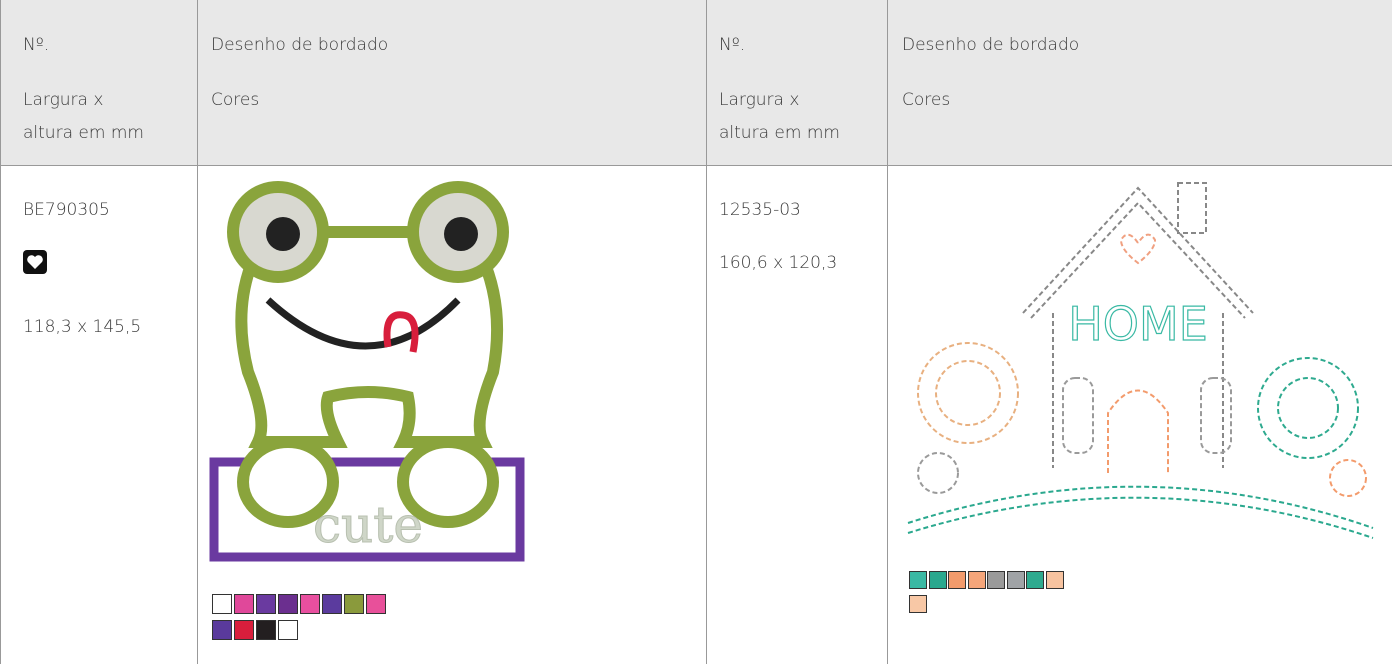 This screenshot has height=664, width=1392. What do you see at coordinates (368, 525) in the screenshot?
I see `design-text: cute` at bounding box center [368, 525].